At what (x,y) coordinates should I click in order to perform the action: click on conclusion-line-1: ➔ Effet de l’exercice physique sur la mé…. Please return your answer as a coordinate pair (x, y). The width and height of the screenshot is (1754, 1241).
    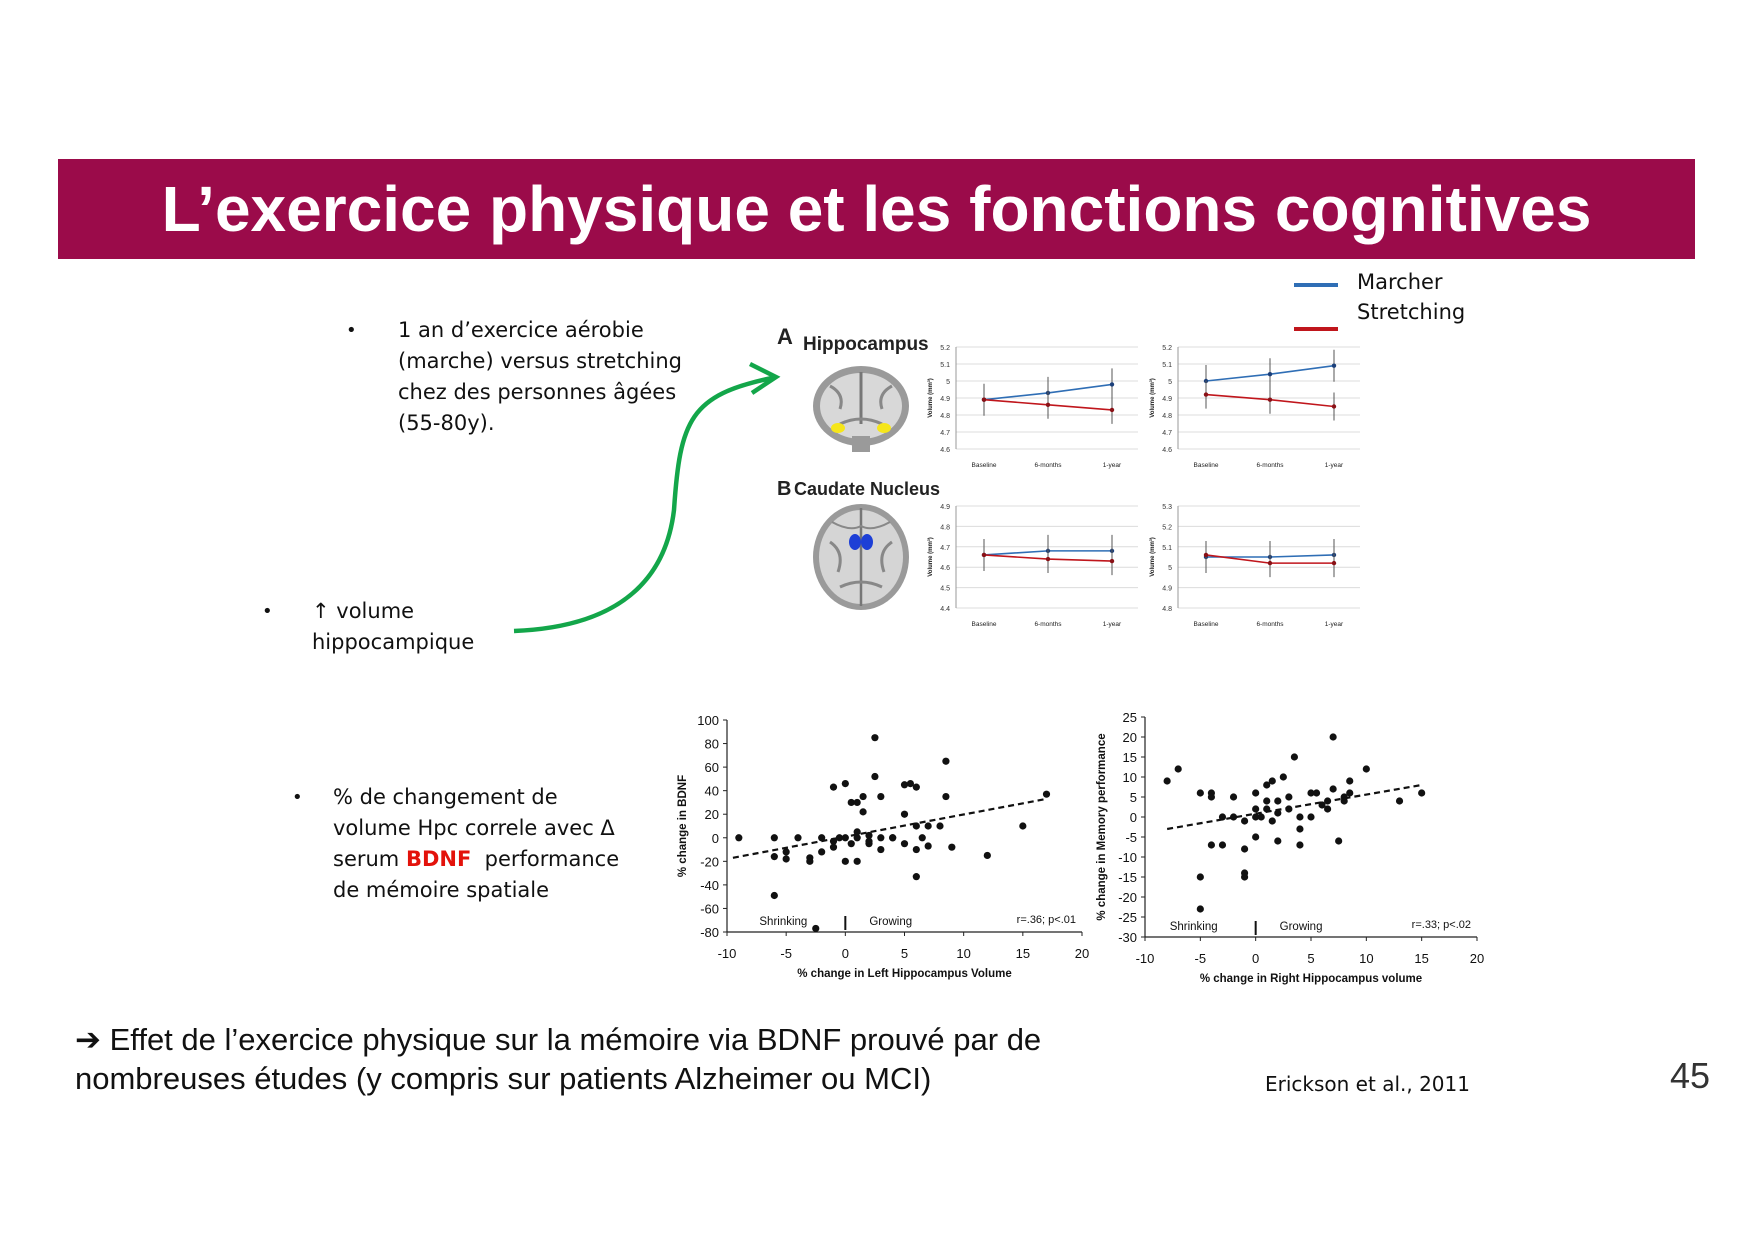
    Looking at the image, I should click on (558, 1039).